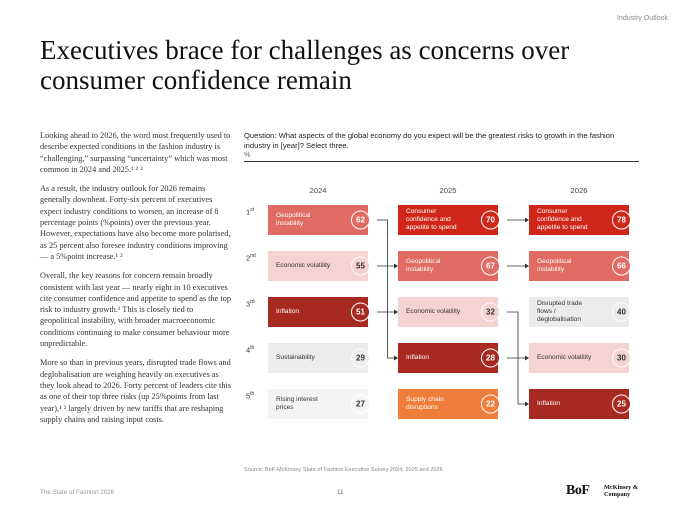 This screenshot has width=681, height=511. Describe the element at coordinates (360, 312) in the screenshot. I see `risk-value: 51` at that location.